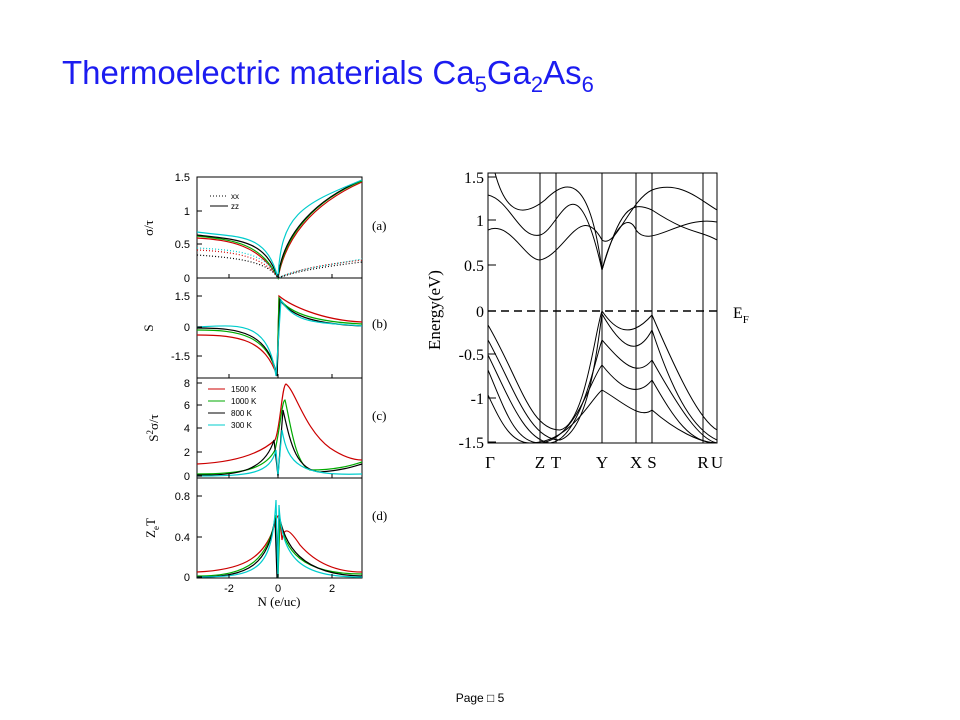 The width and height of the screenshot is (960, 720). I want to click on title-sub: 5, so click(481, 84).